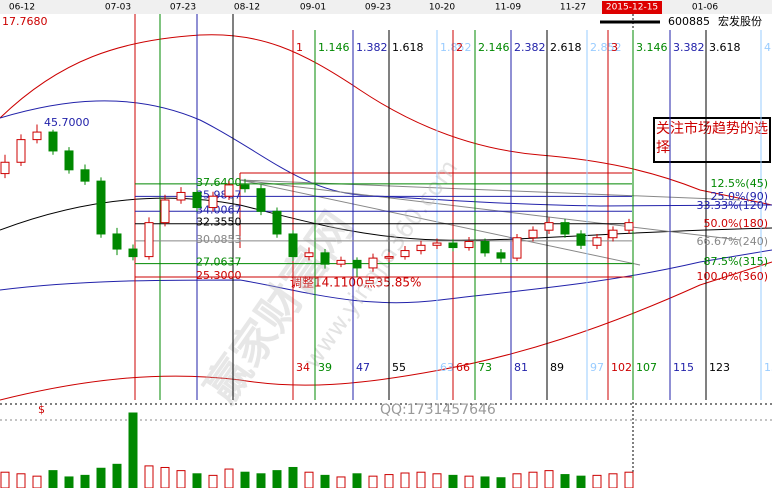 The height and width of the screenshot is (488, 772). Describe the element at coordinates (363, 367) in the screenshot. I see `day-count: 47` at that location.